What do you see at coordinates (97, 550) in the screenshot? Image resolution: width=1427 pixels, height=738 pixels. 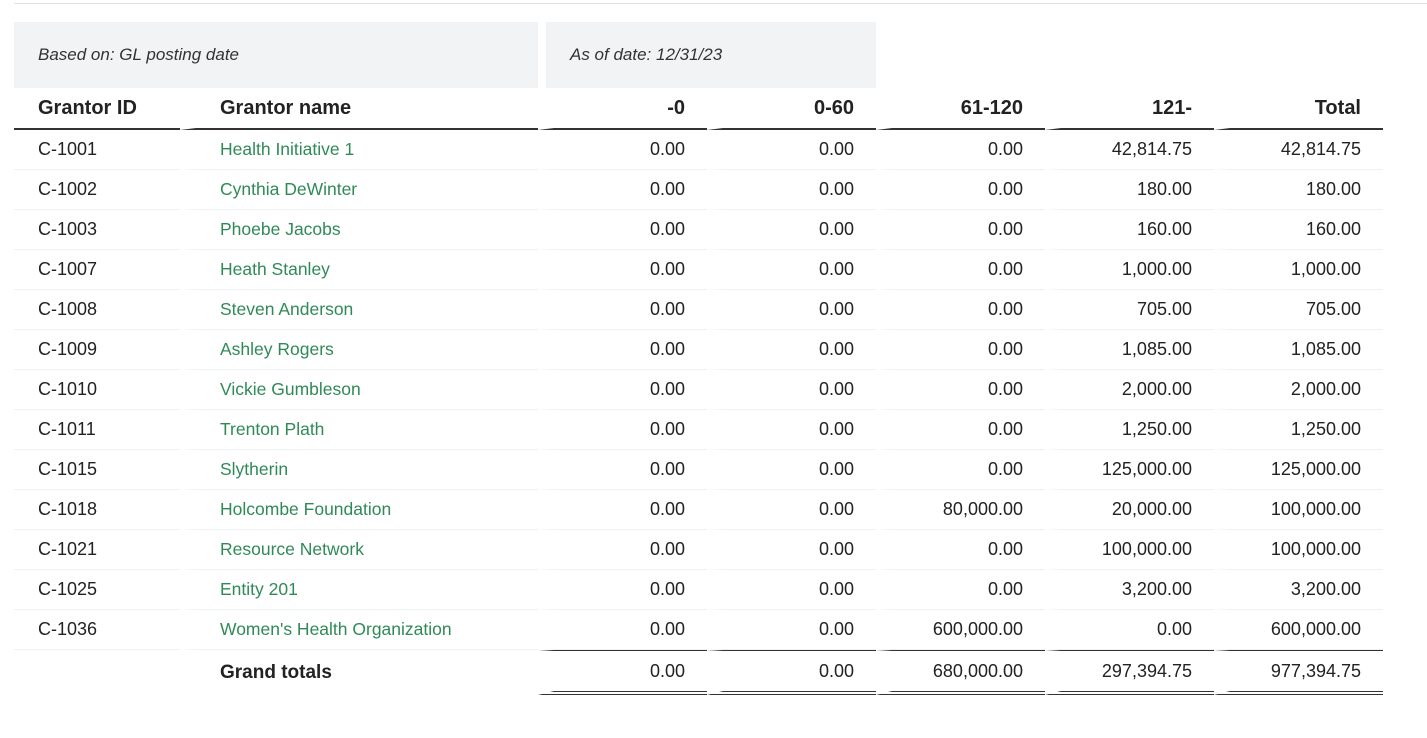 I see `grantor-id-cell: C-1021` at bounding box center [97, 550].